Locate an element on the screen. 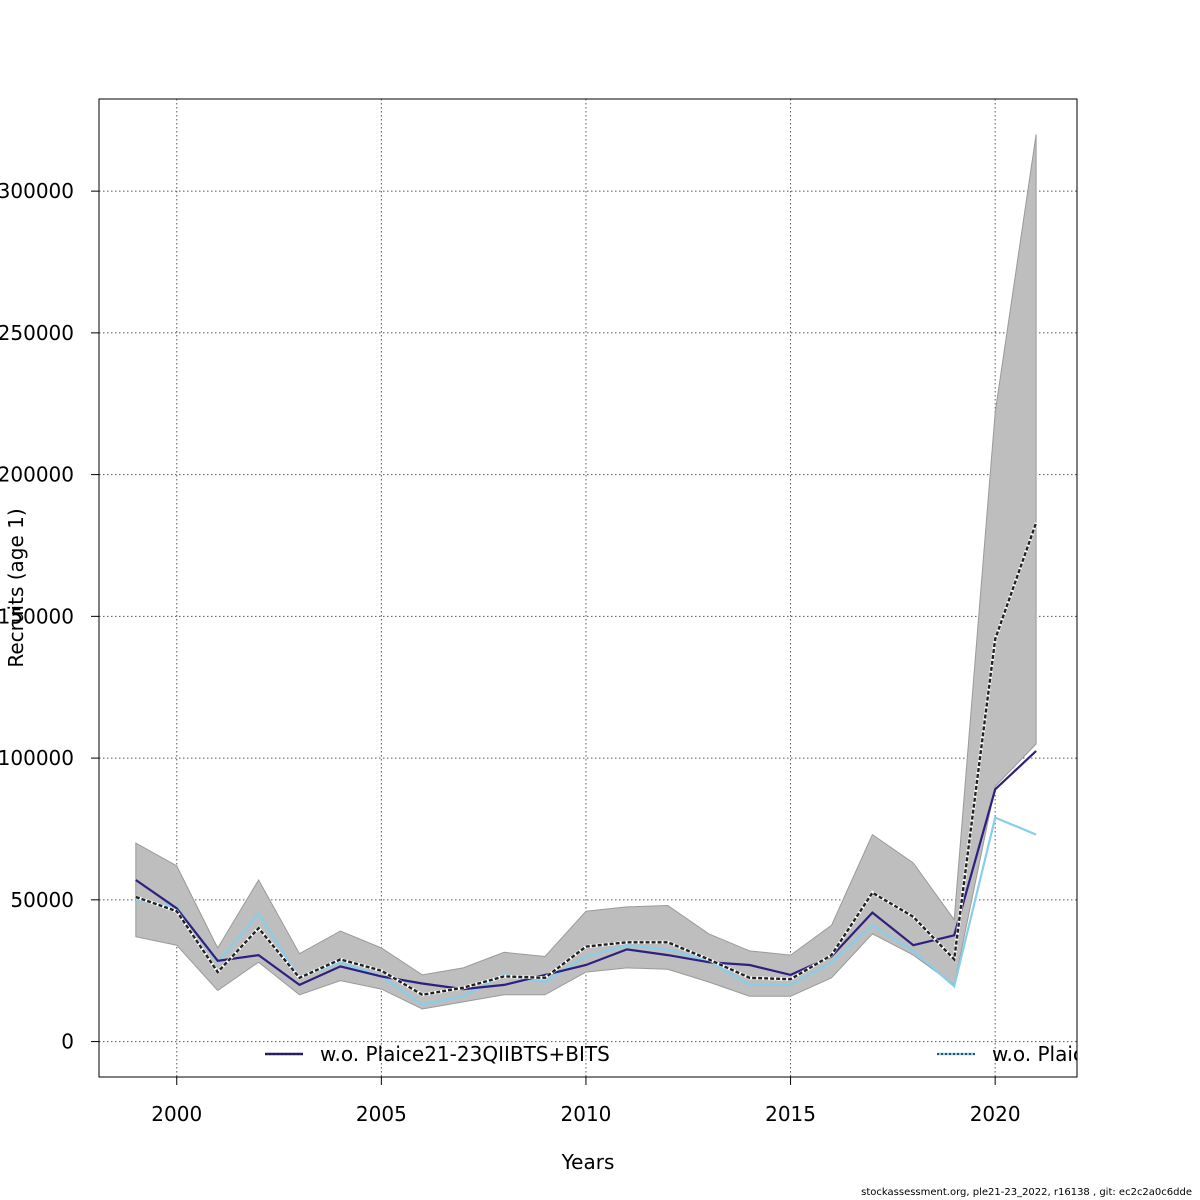  legend-label-2: w.o. Plaic is located at coordinates (1038, 1054).